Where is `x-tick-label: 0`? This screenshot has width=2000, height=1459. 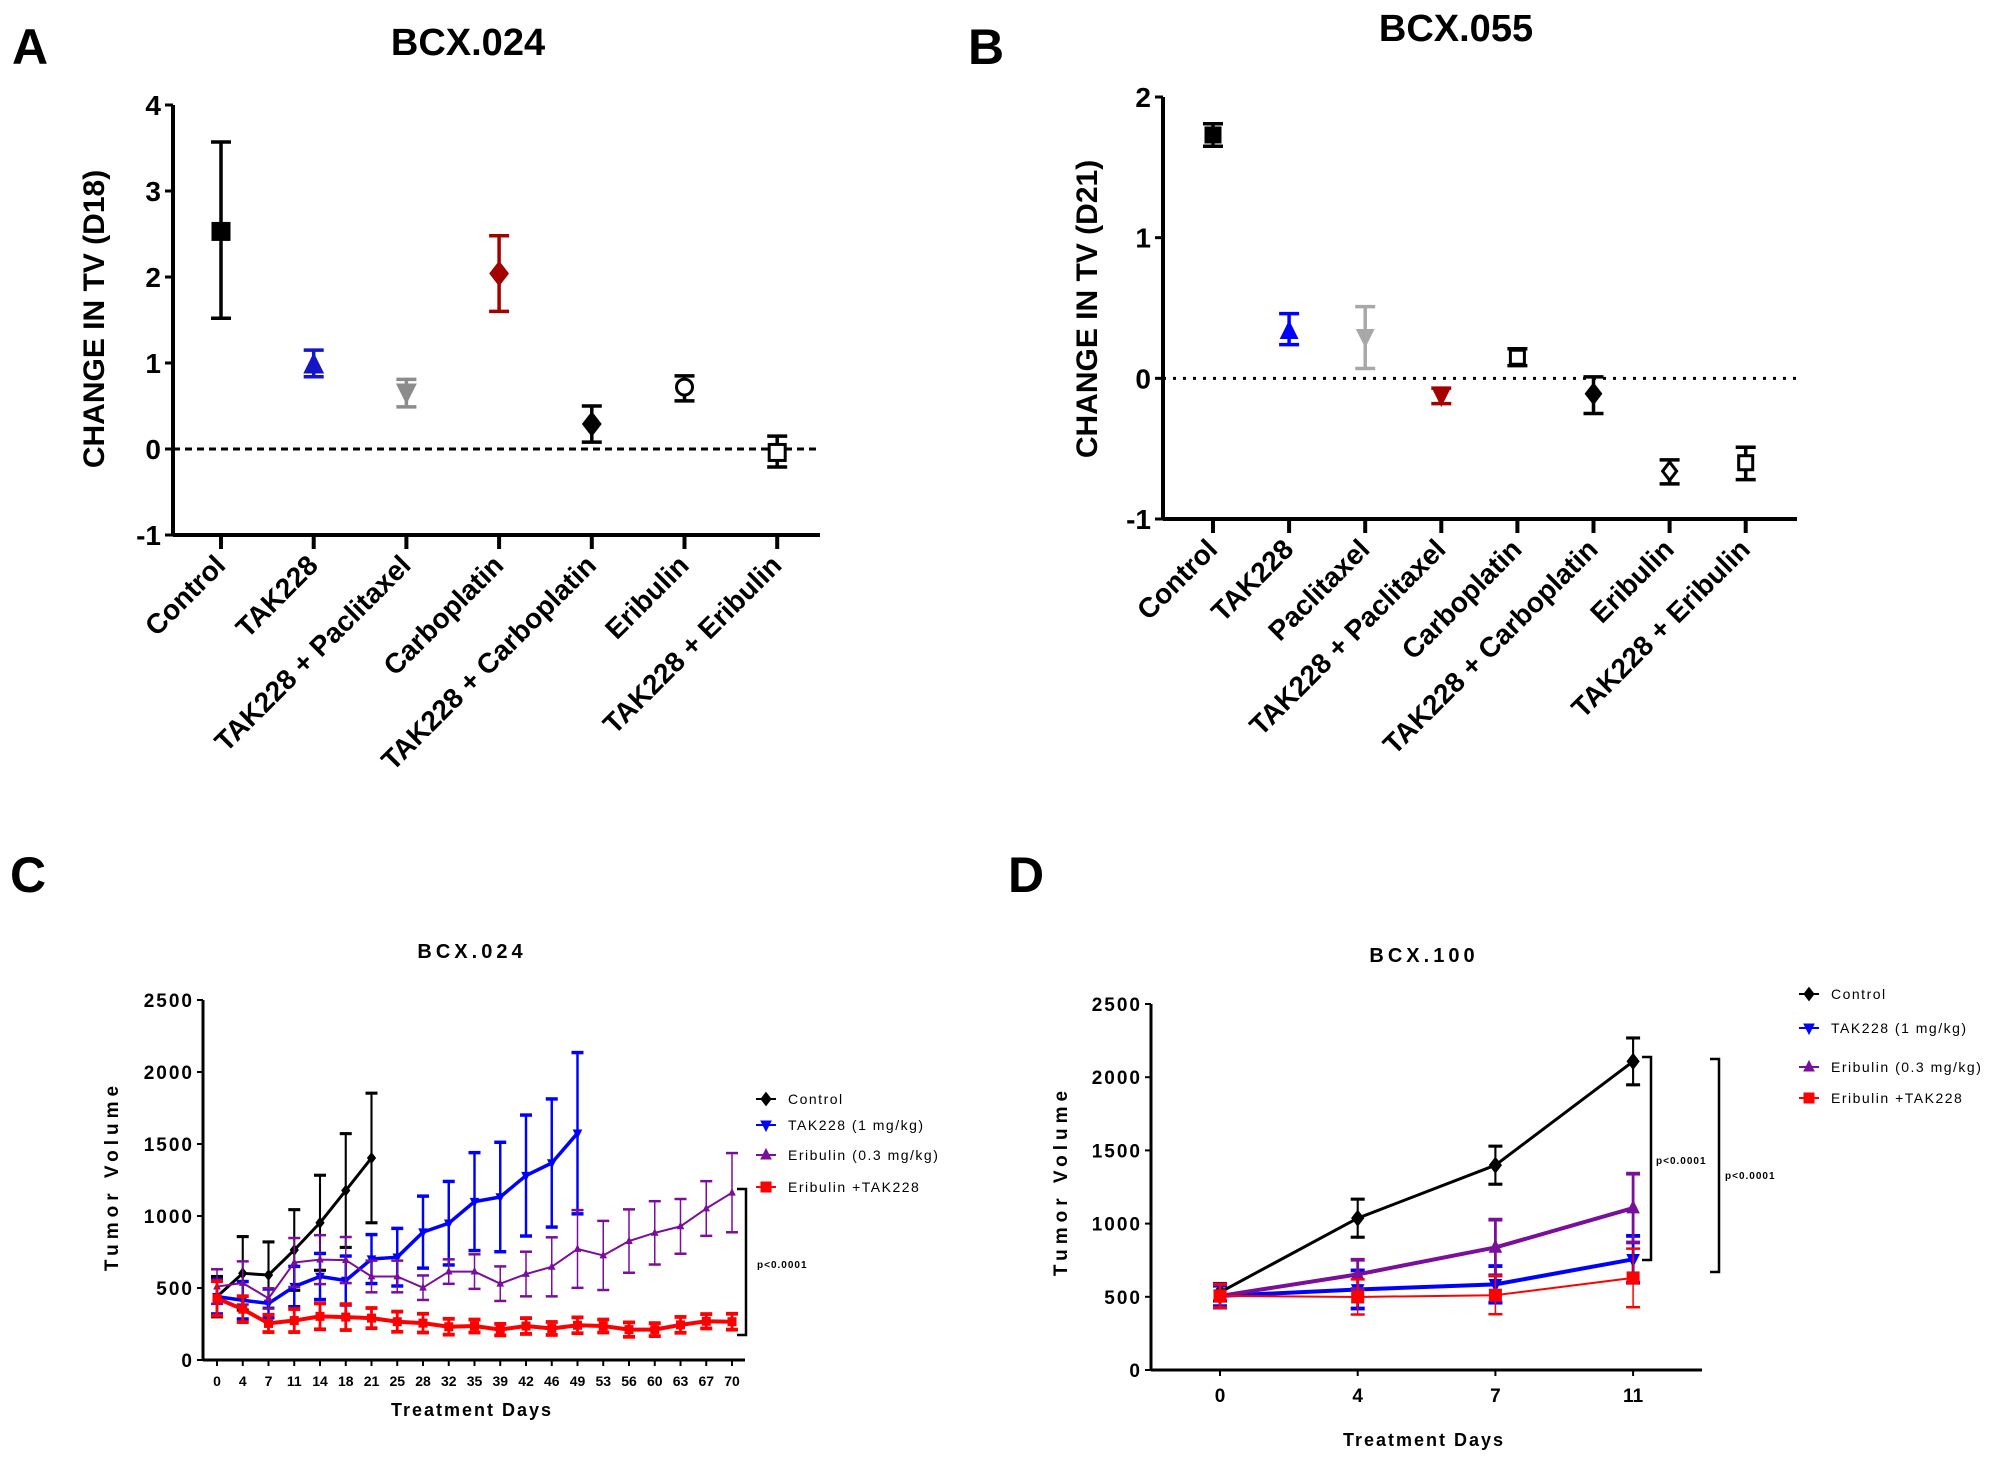
x-tick-label: 0 is located at coordinates (217, 1381).